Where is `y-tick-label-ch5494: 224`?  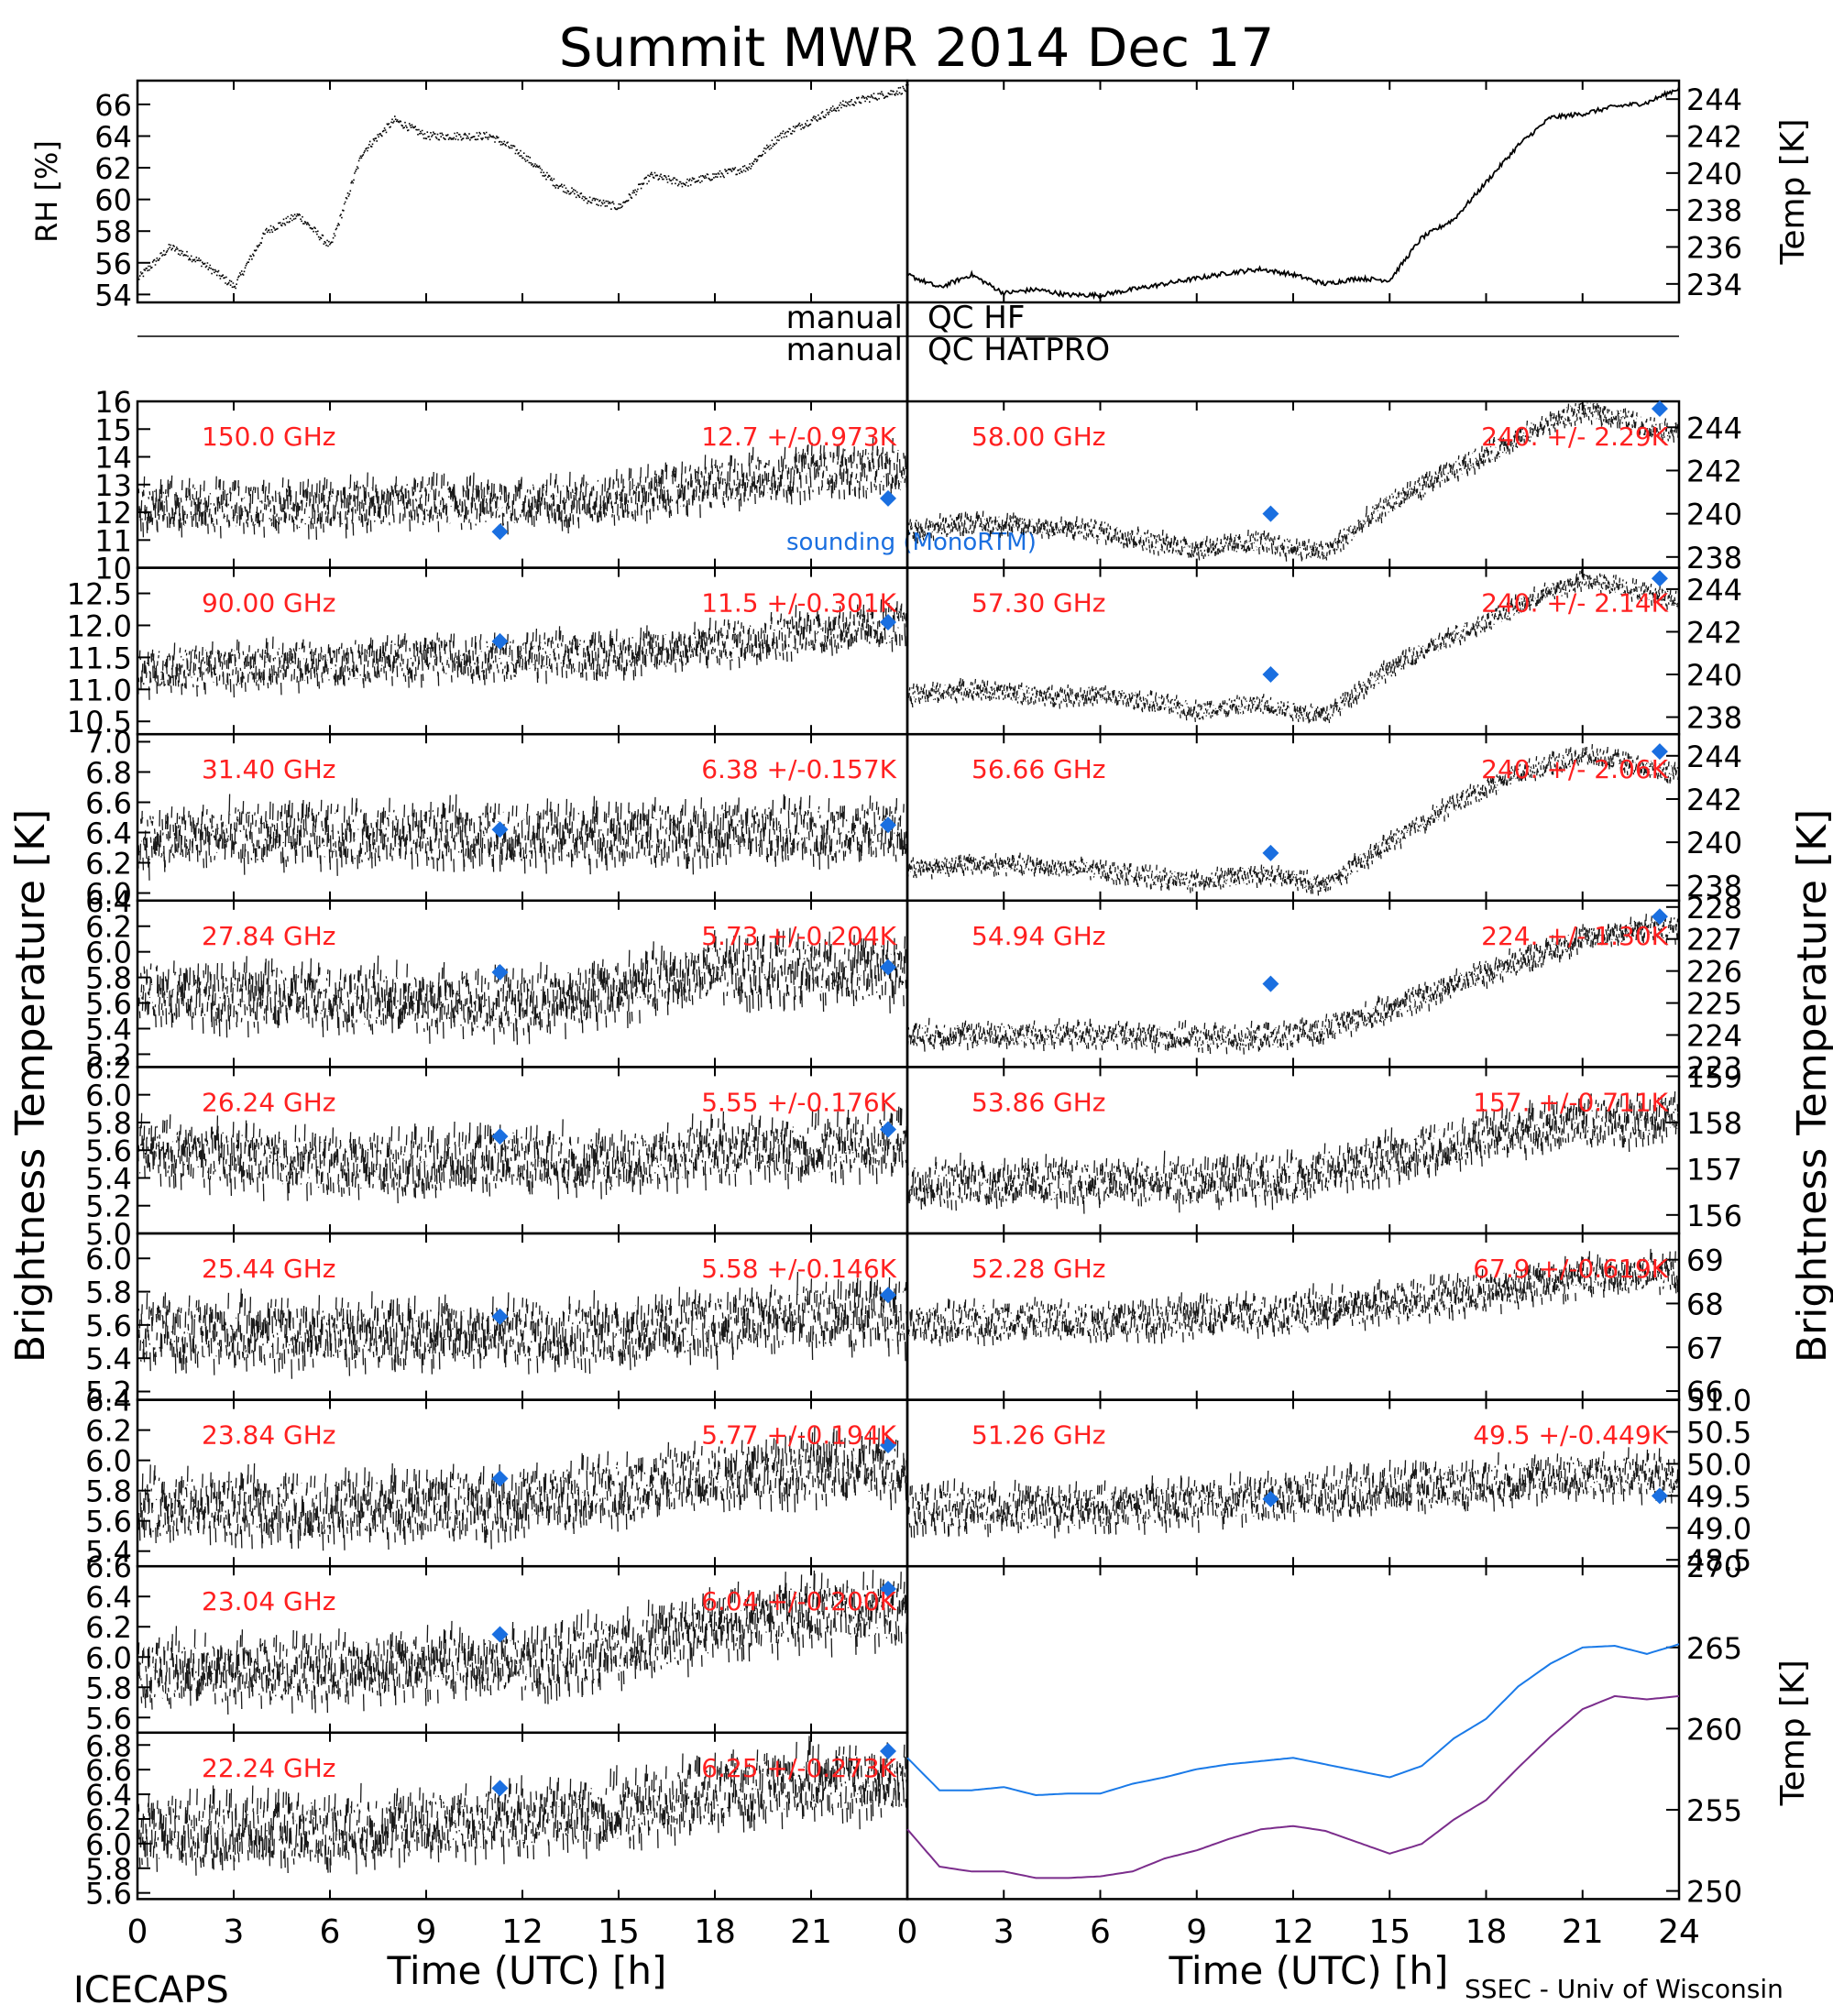
y-tick-label-ch5494: 224 is located at coordinates (1714, 1035).